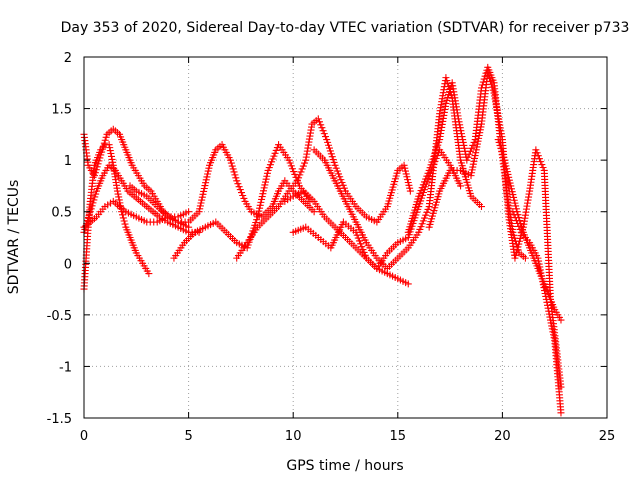 The width and height of the screenshot is (640, 480). I want to click on x-tick-label: 25, so click(607, 436).